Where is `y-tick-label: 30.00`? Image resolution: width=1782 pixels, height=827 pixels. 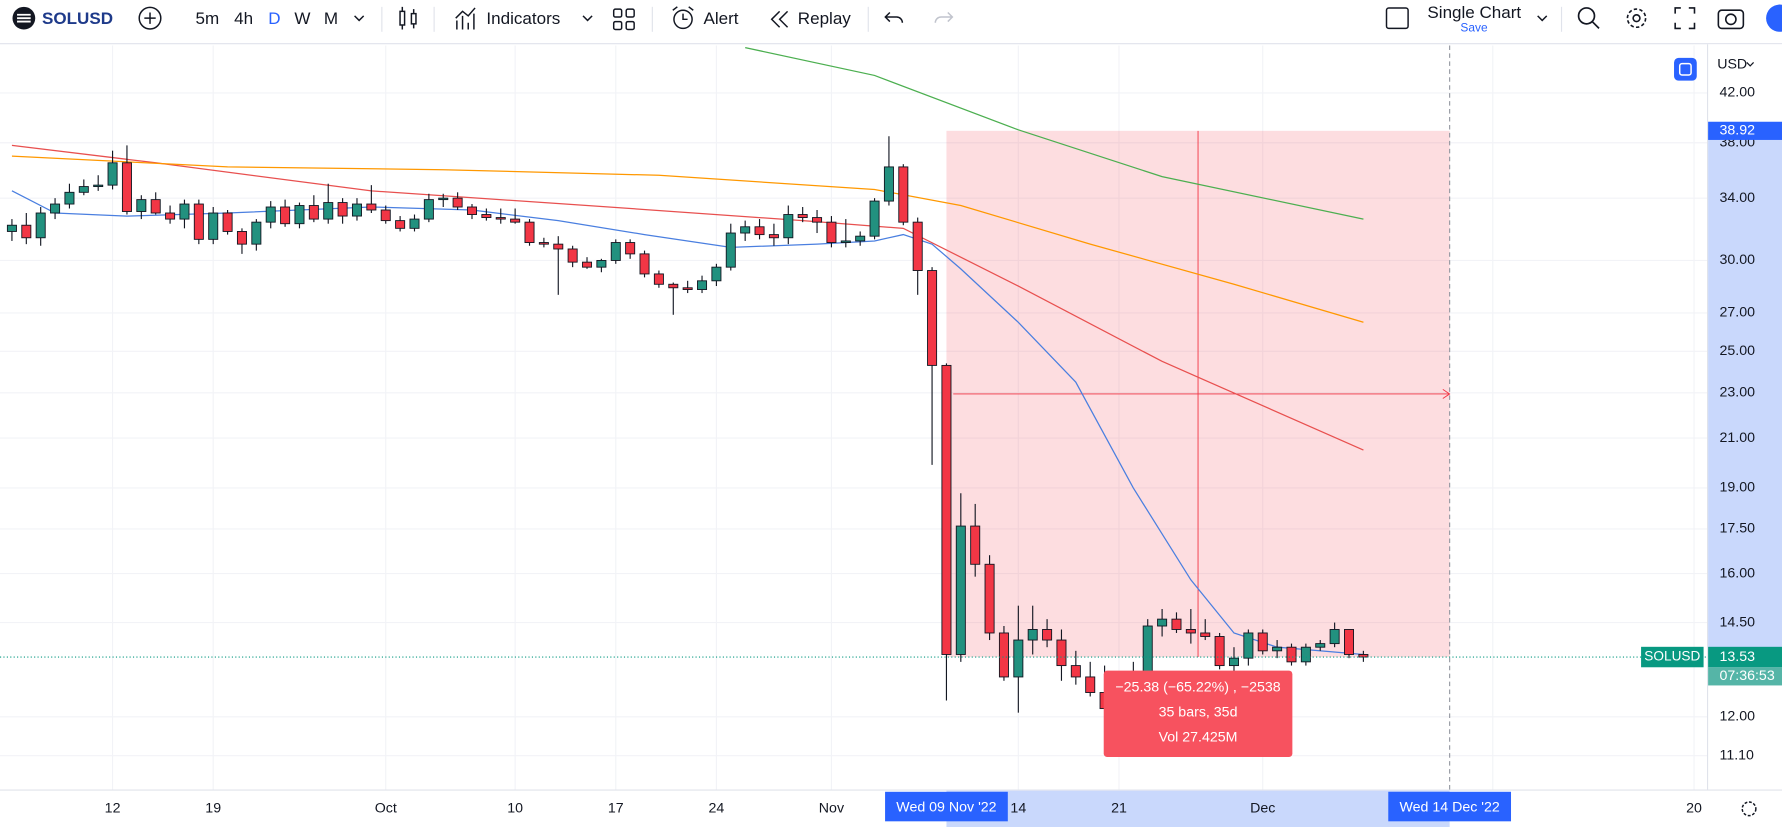
y-tick-label: 30.00 is located at coordinates (1737, 260).